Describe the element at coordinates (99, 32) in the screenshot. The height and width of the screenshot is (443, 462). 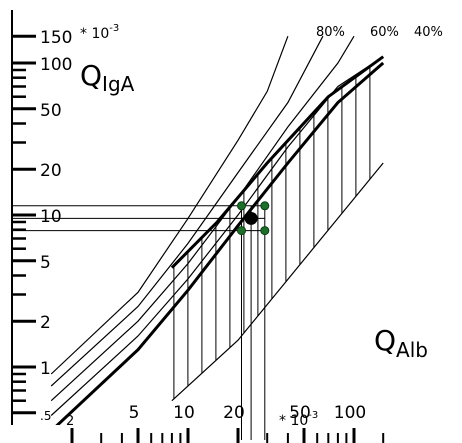
I see `y-axis-exponent: * 10-3` at that location.